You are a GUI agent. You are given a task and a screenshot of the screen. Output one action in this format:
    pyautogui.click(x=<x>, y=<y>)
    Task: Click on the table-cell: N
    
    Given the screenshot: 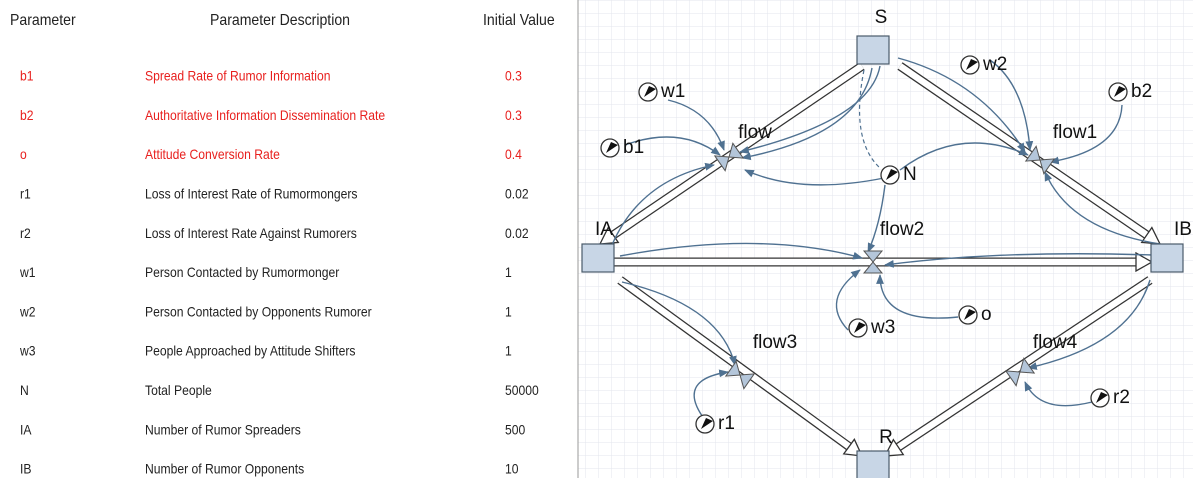 What is the action you would take?
    pyautogui.click(x=24, y=390)
    